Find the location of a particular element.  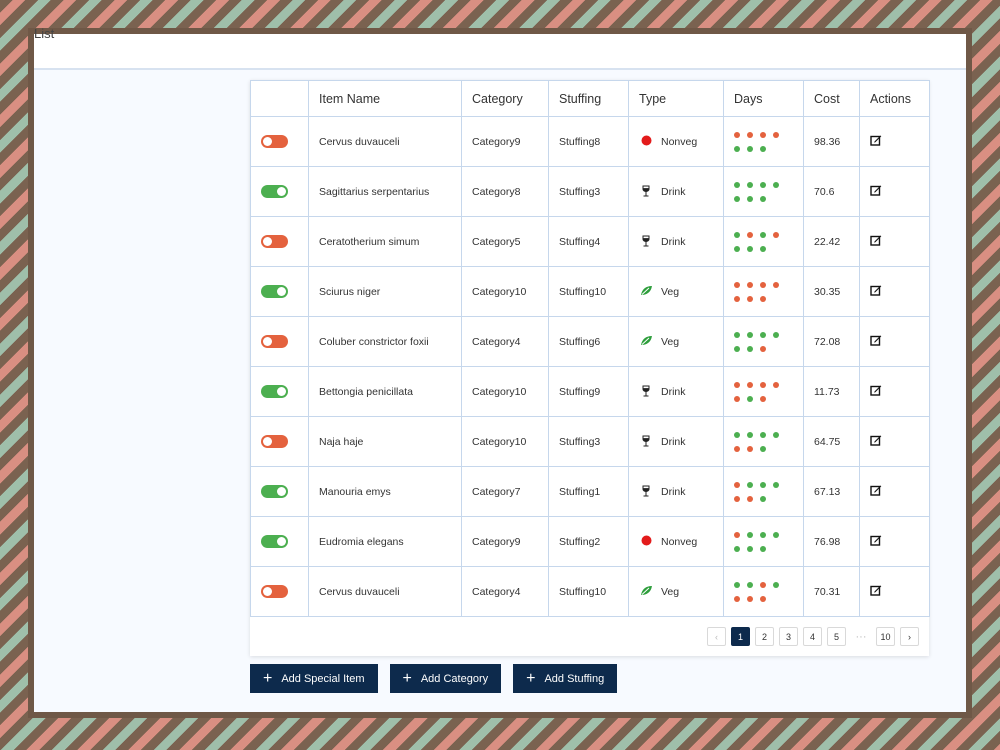

pagination-page-3: 3 is located at coordinates (788, 636).